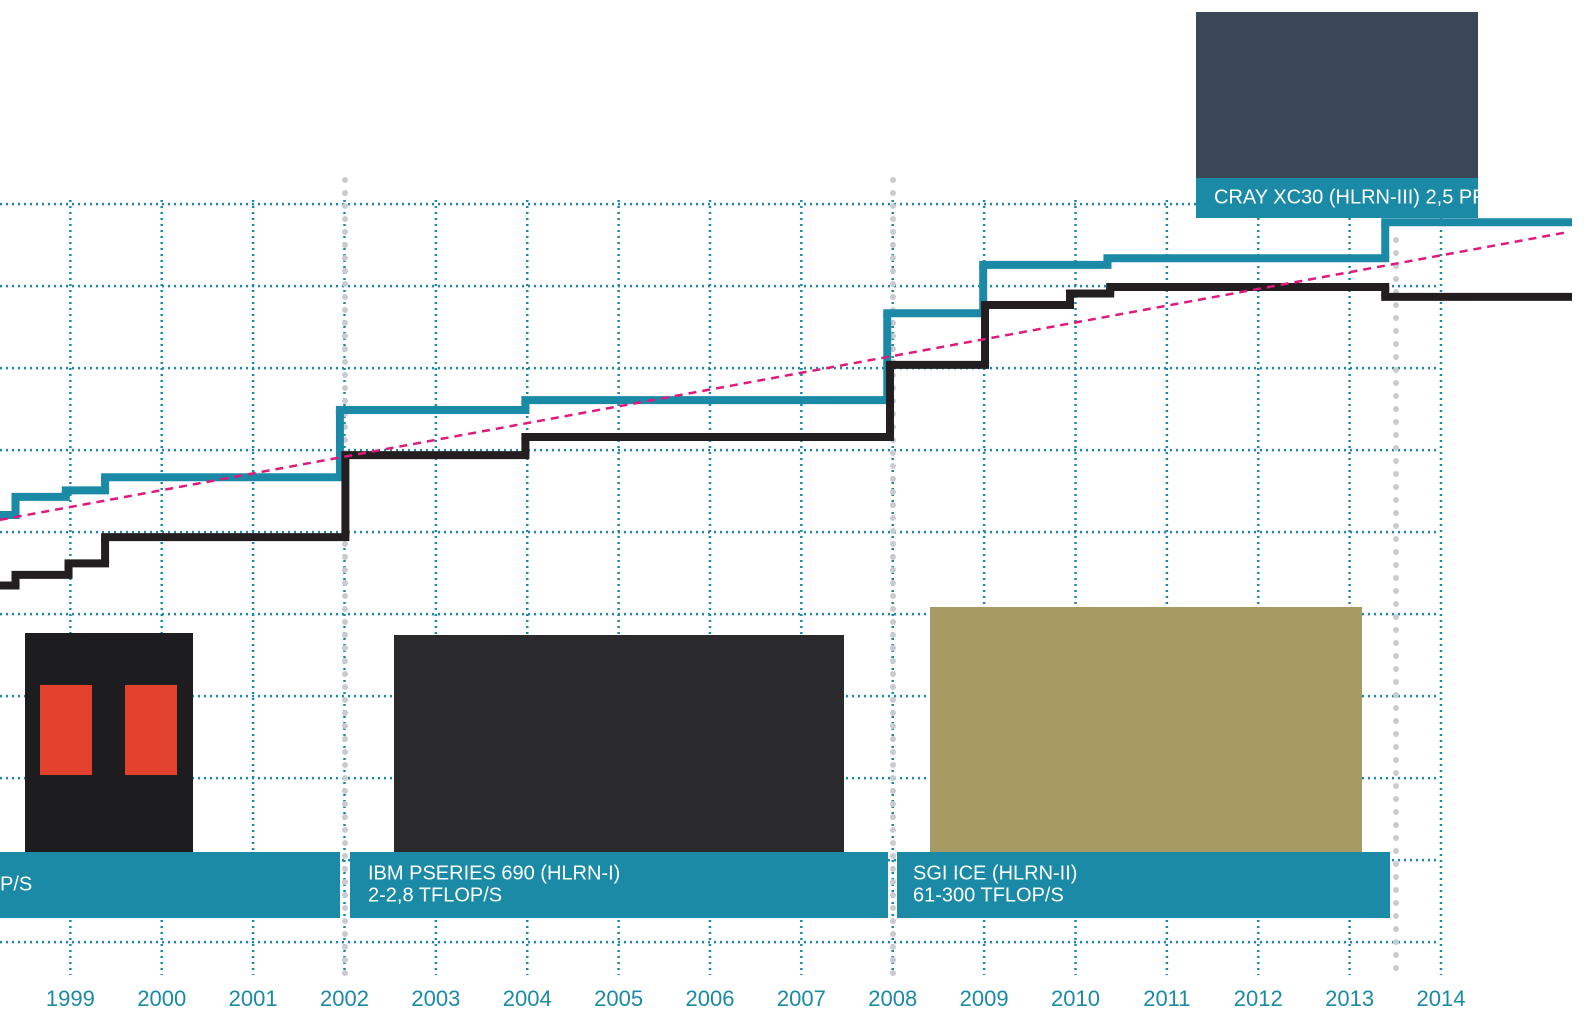  I want to click on label-text: P/S, so click(16, 884).